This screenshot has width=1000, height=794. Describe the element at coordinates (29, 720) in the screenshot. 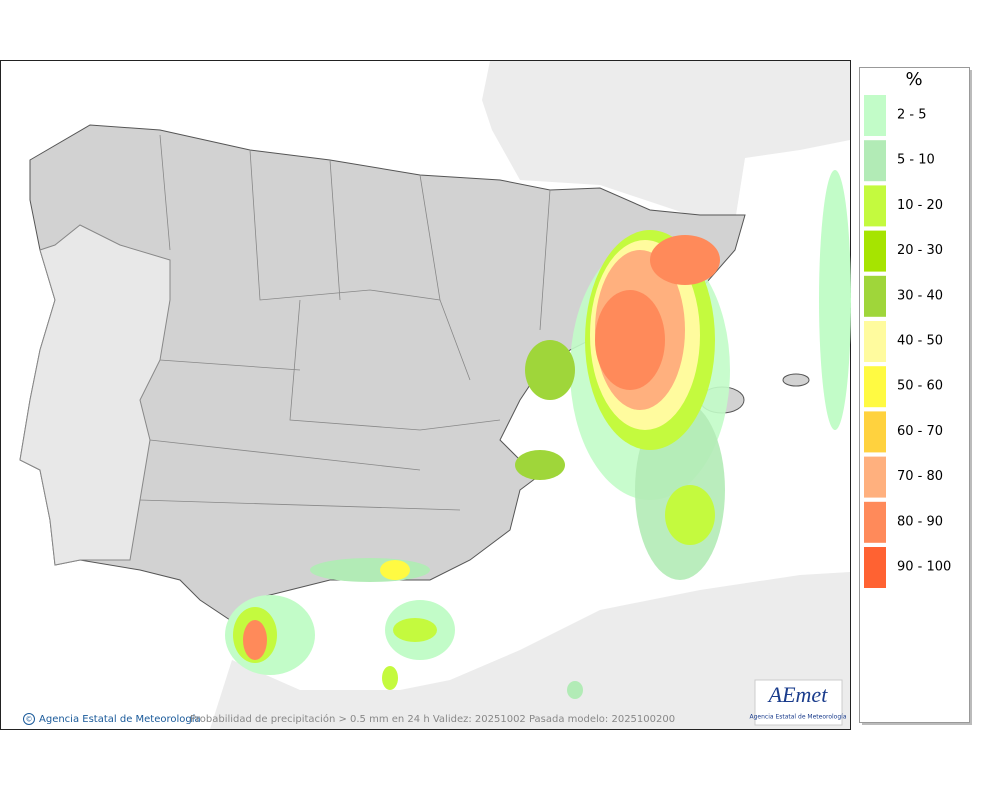

I see `copyright: ©` at that location.